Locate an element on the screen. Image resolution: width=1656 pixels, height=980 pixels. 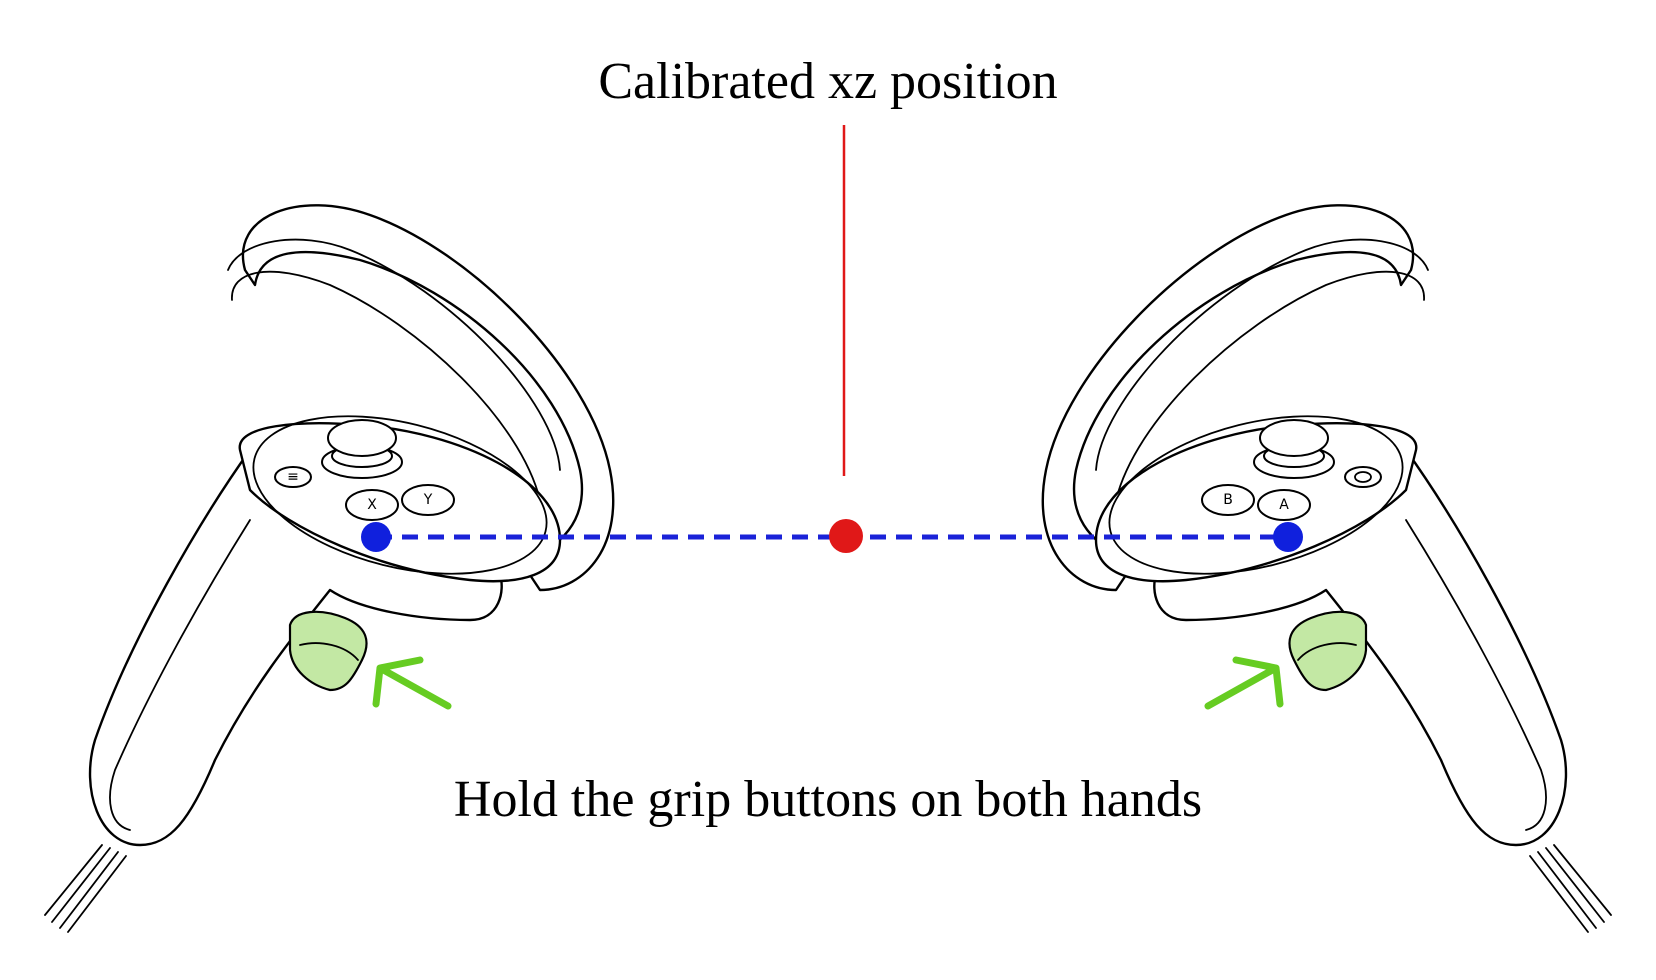
left-tracking-ring is located at coordinates (428, 398).